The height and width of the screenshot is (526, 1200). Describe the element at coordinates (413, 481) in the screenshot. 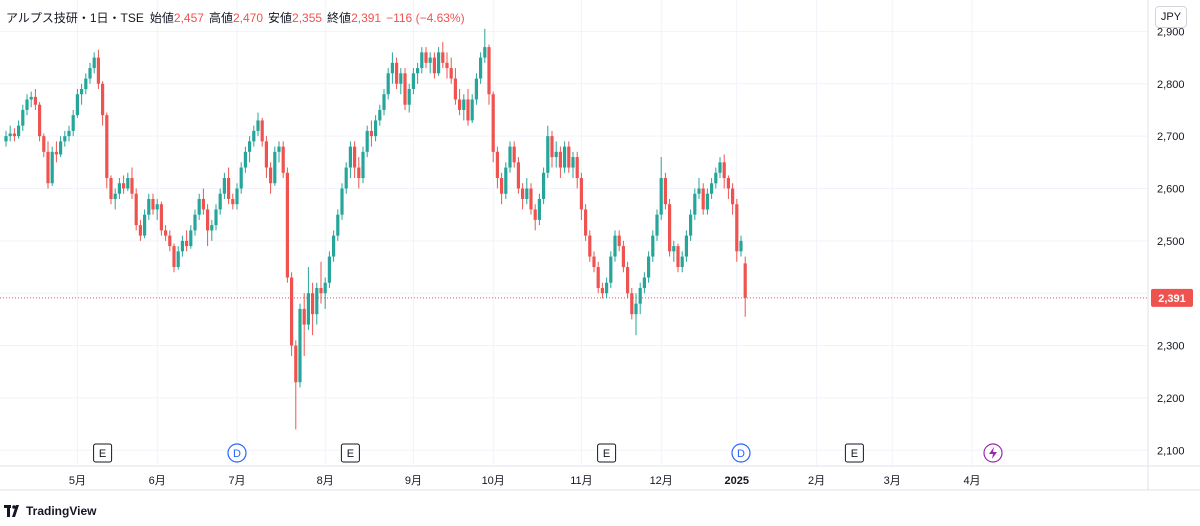

I see `time-tick-label: 9月` at that location.